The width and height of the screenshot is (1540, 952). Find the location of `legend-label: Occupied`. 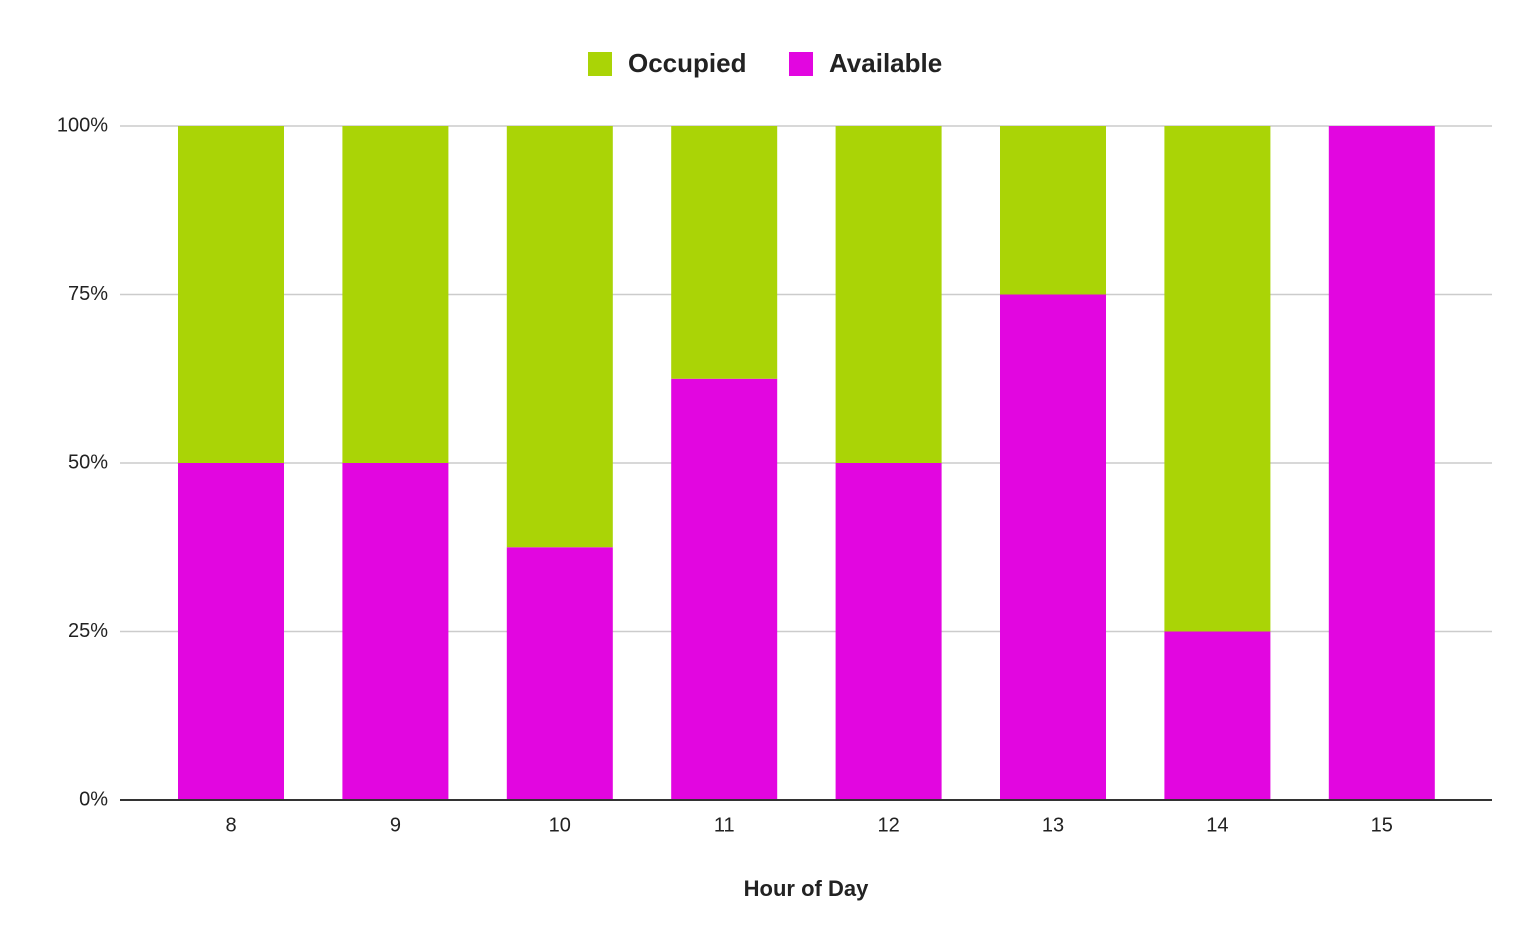

legend-label: Occupied is located at coordinates (687, 63).